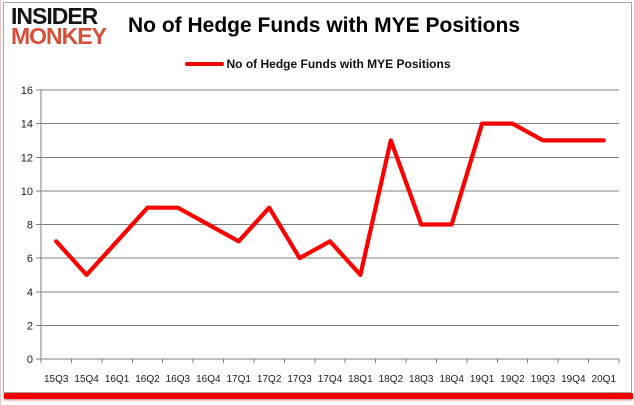 The image size is (635, 405). What do you see at coordinates (86, 379) in the screenshot?
I see `x-tick-label: 15Q4` at bounding box center [86, 379].